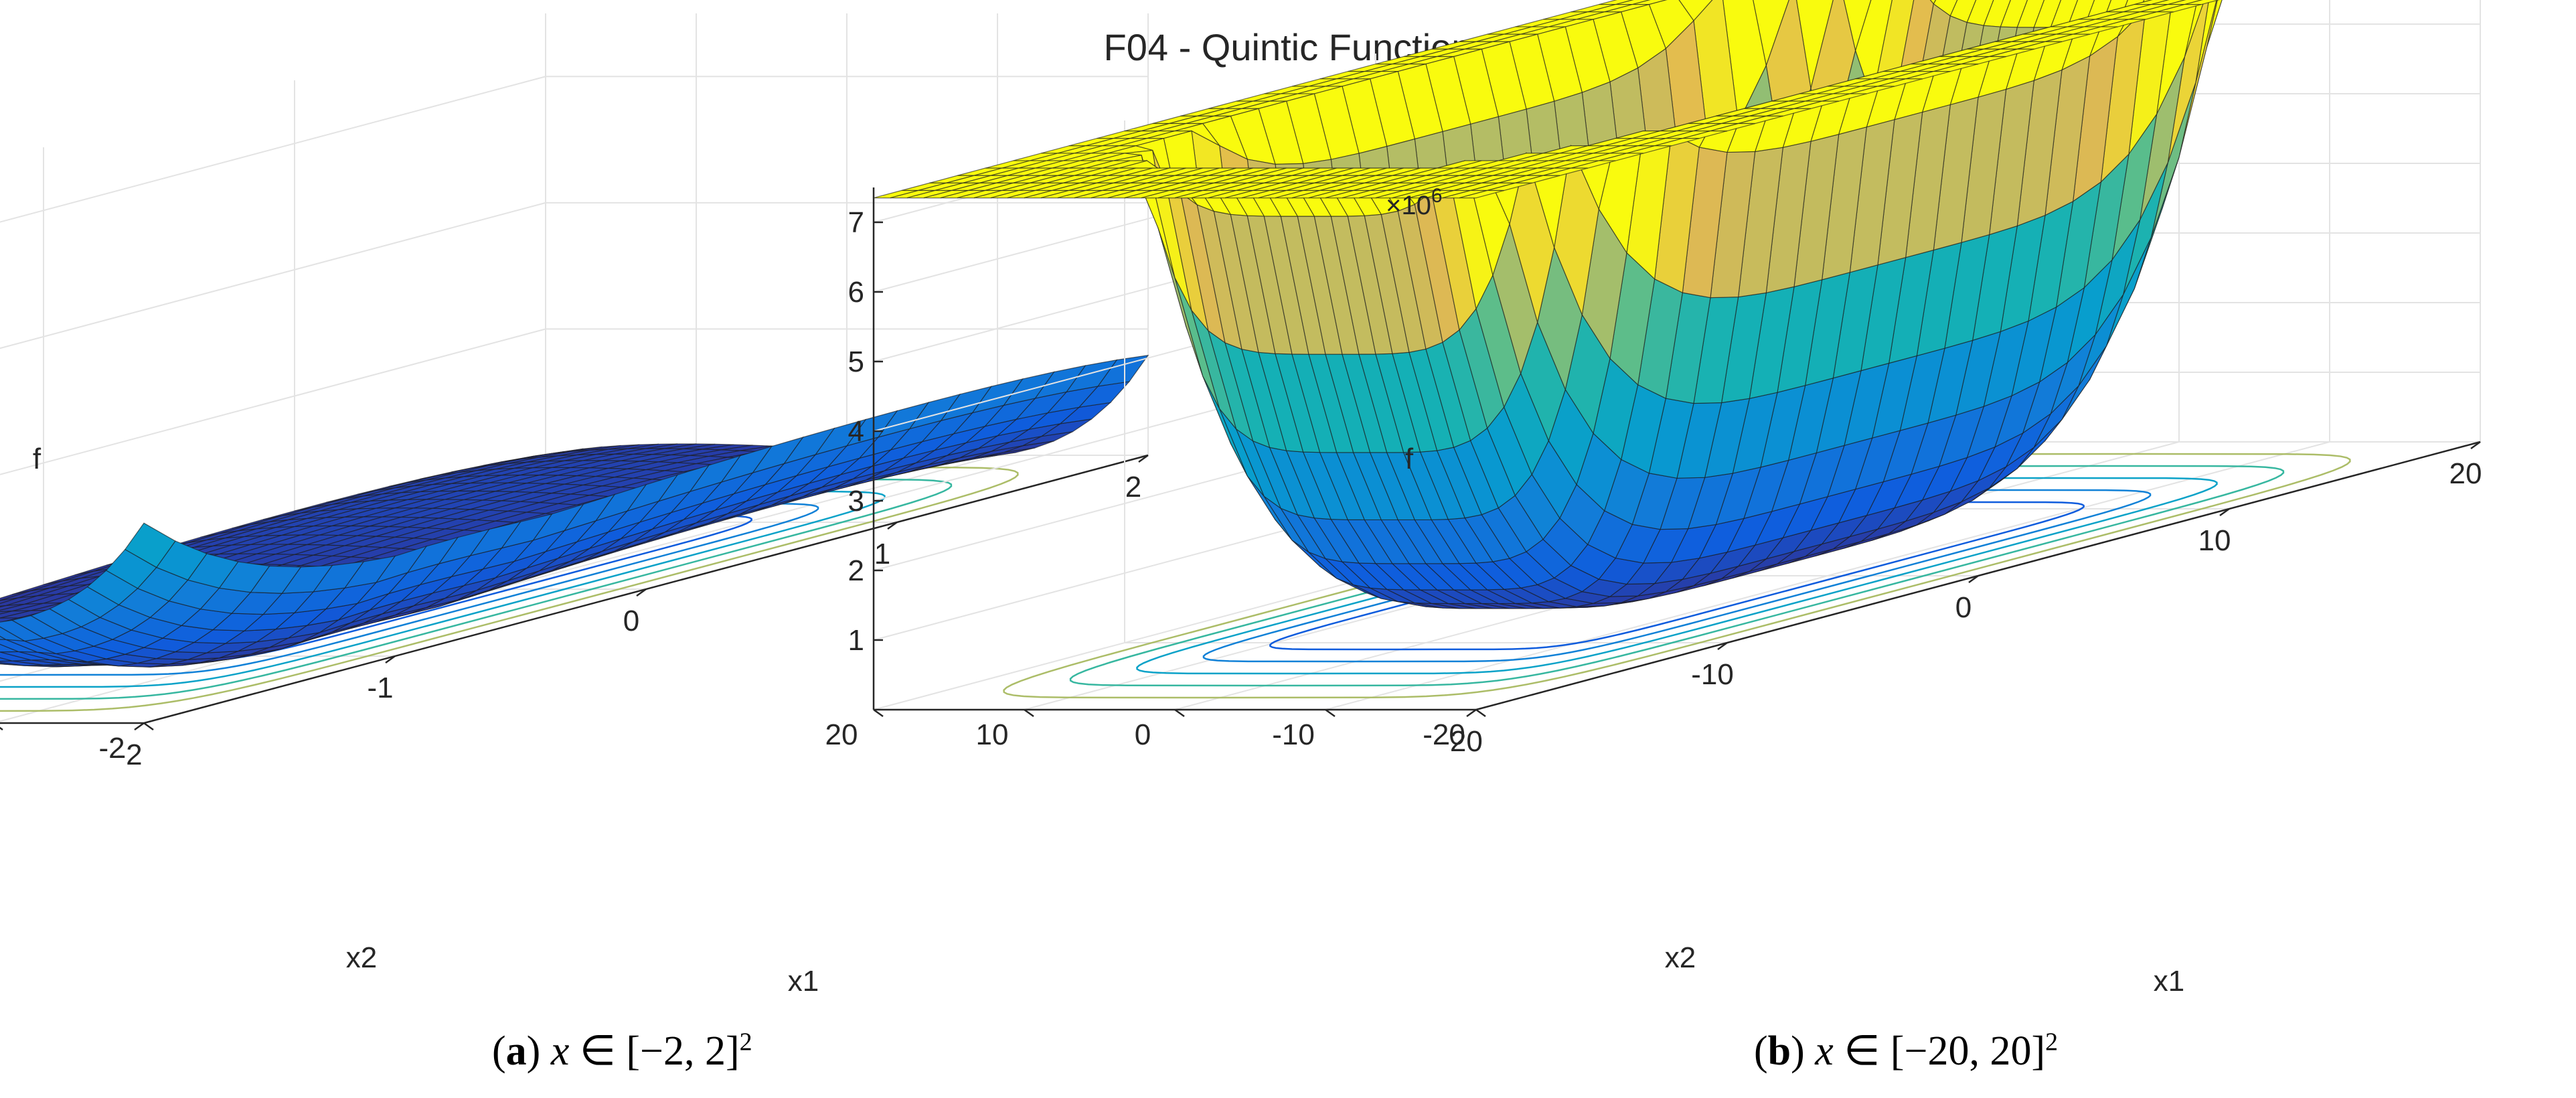 The height and width of the screenshot is (1098, 2576). What do you see at coordinates (151, 545) in the screenshot?
I see `surface-cell-a` at bounding box center [151, 545].